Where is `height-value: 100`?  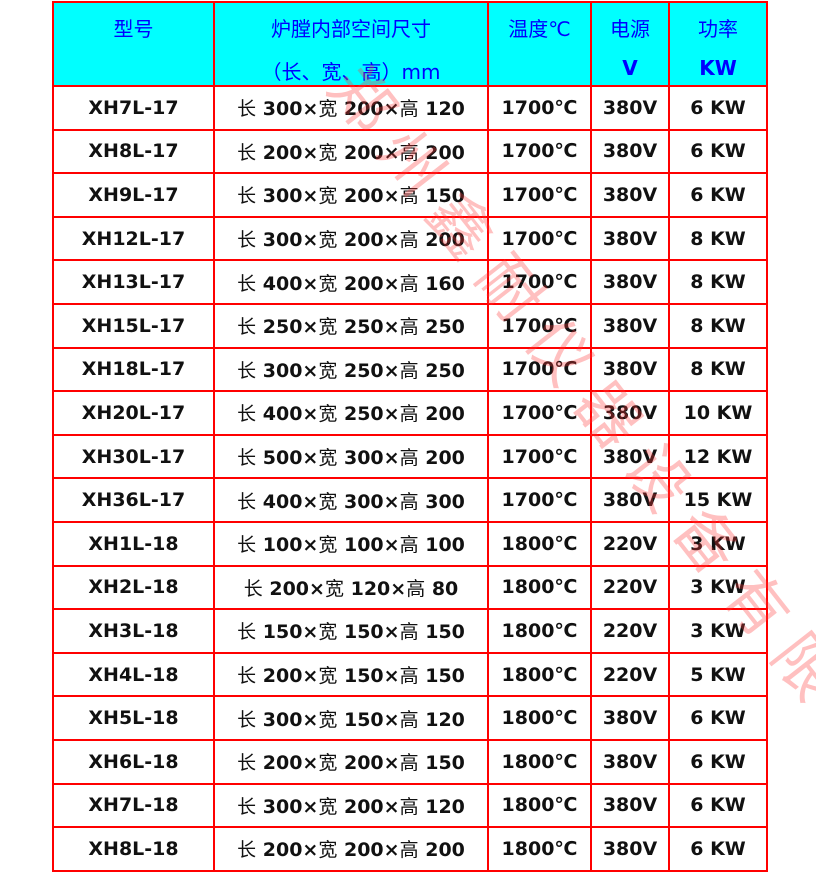 height-value: 100 is located at coordinates (445, 545).